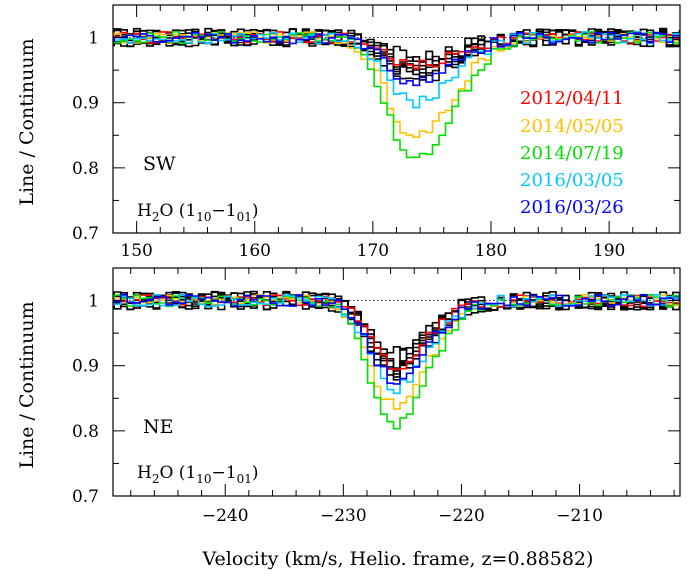  I want to click on x-tick-label: 190, so click(609, 251).